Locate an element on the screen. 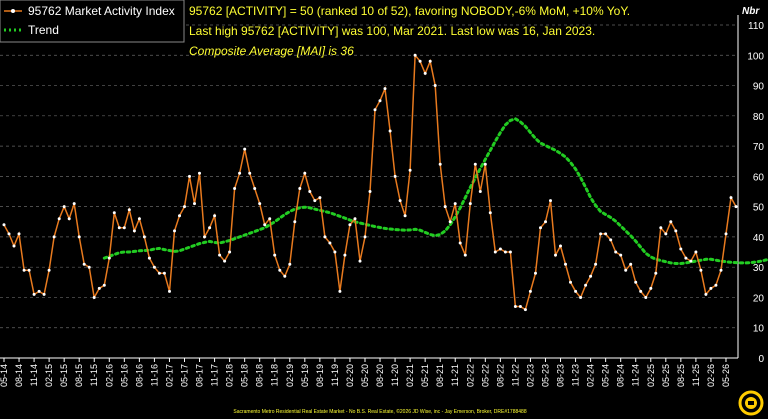 The width and height of the screenshot is (768, 419). x-tick-label: 08-25 is located at coordinates (681, 375).